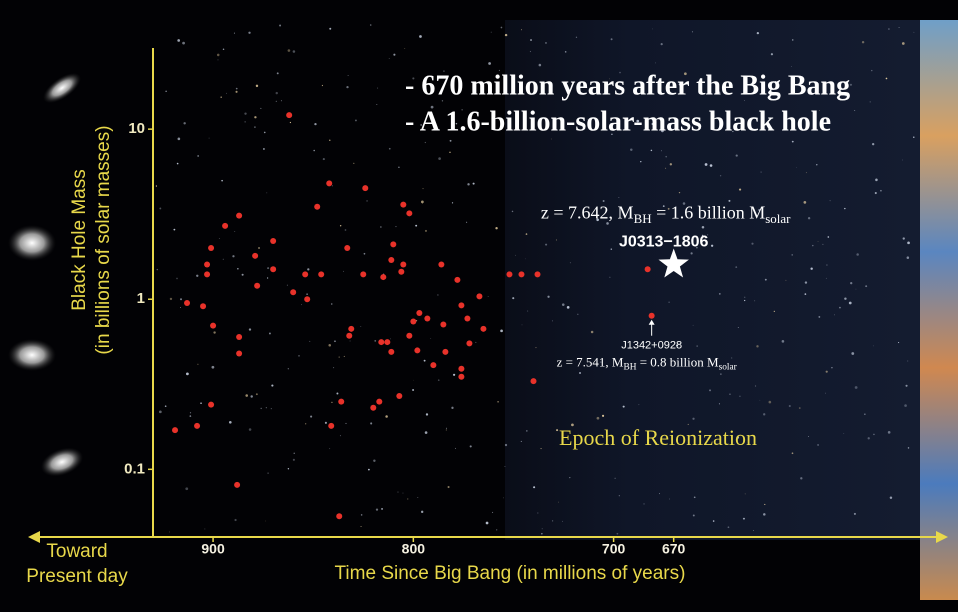  What do you see at coordinates (618, 121) in the screenshot?
I see `bullet: - A 1.6-billion-solar-mass black hole` at bounding box center [618, 121].